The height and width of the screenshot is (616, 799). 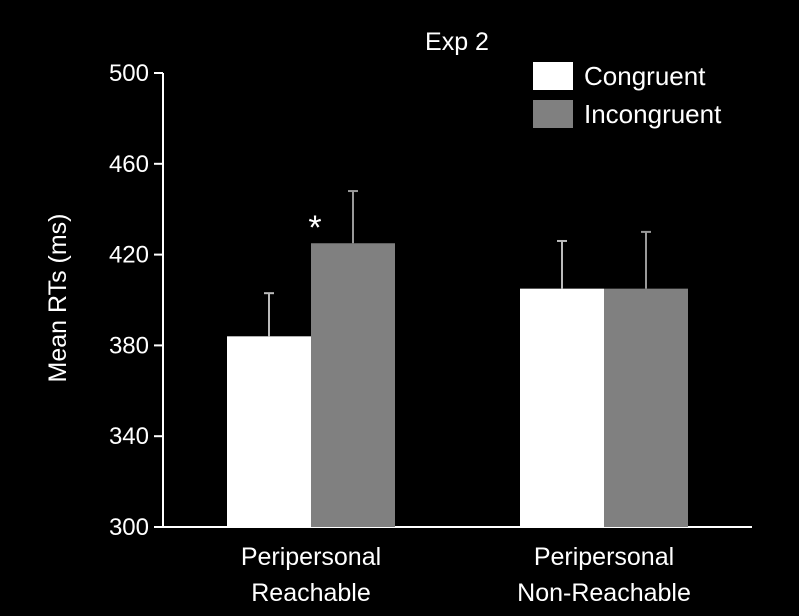 What do you see at coordinates (129, 345) in the screenshot?
I see `y-tick-label: 380` at bounding box center [129, 345].